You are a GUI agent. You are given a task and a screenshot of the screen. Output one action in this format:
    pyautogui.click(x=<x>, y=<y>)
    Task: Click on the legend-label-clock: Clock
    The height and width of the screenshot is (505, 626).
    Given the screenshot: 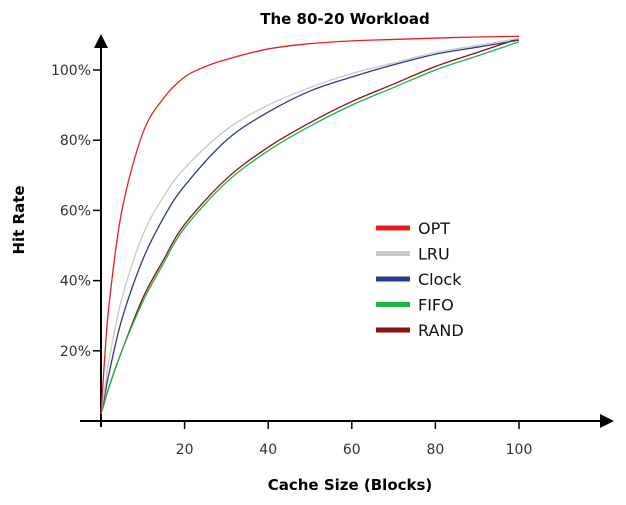 What is the action you would take?
    pyautogui.click(x=440, y=279)
    